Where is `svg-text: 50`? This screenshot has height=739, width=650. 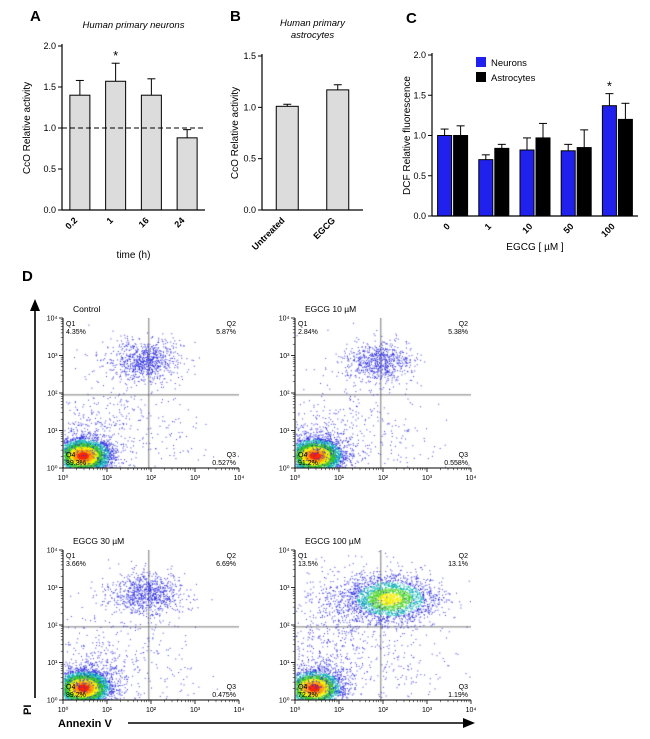 svg-text: 50 is located at coordinates (568, 228).